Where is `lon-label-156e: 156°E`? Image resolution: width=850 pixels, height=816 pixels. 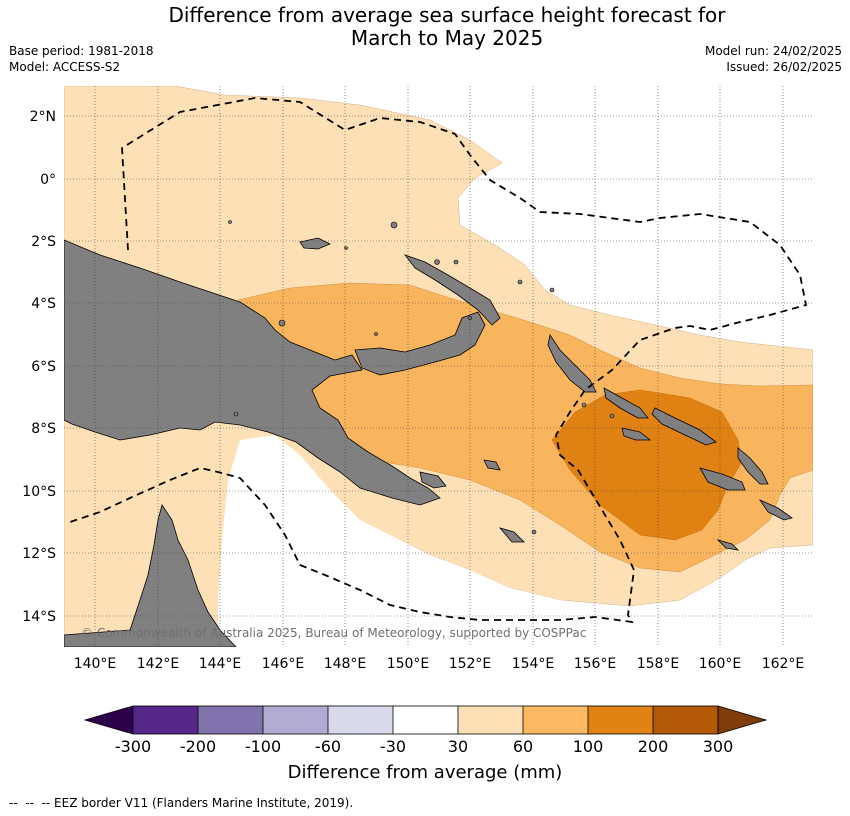
lon-label-156e: 156°E is located at coordinates (595, 664).